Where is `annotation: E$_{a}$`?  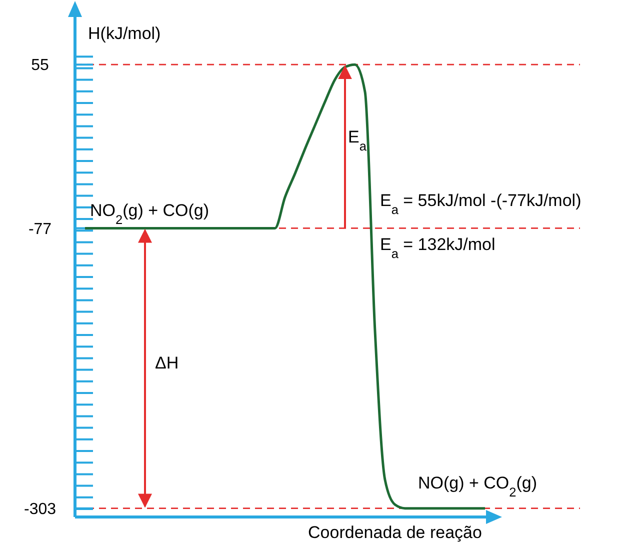 annotation: E$_{a}$ is located at coordinates (358, 140).